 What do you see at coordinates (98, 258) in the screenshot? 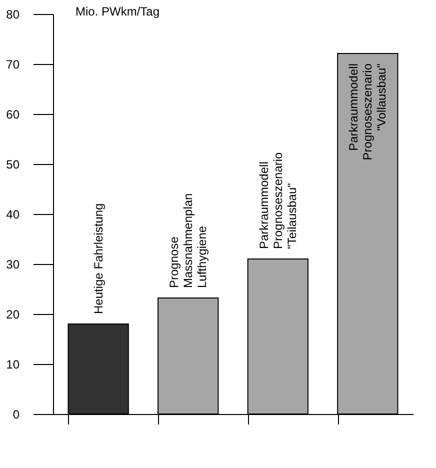
I see `x-tick-label: Heutige Fahrleistung` at bounding box center [98, 258].